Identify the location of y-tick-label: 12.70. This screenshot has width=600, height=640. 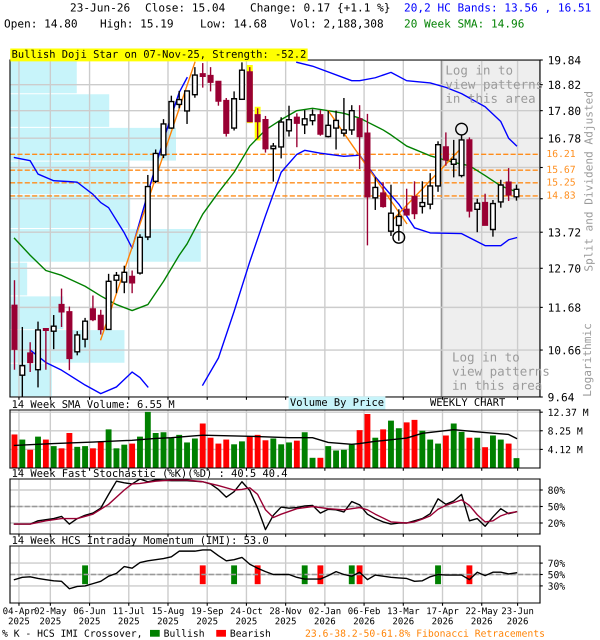
(564, 268).